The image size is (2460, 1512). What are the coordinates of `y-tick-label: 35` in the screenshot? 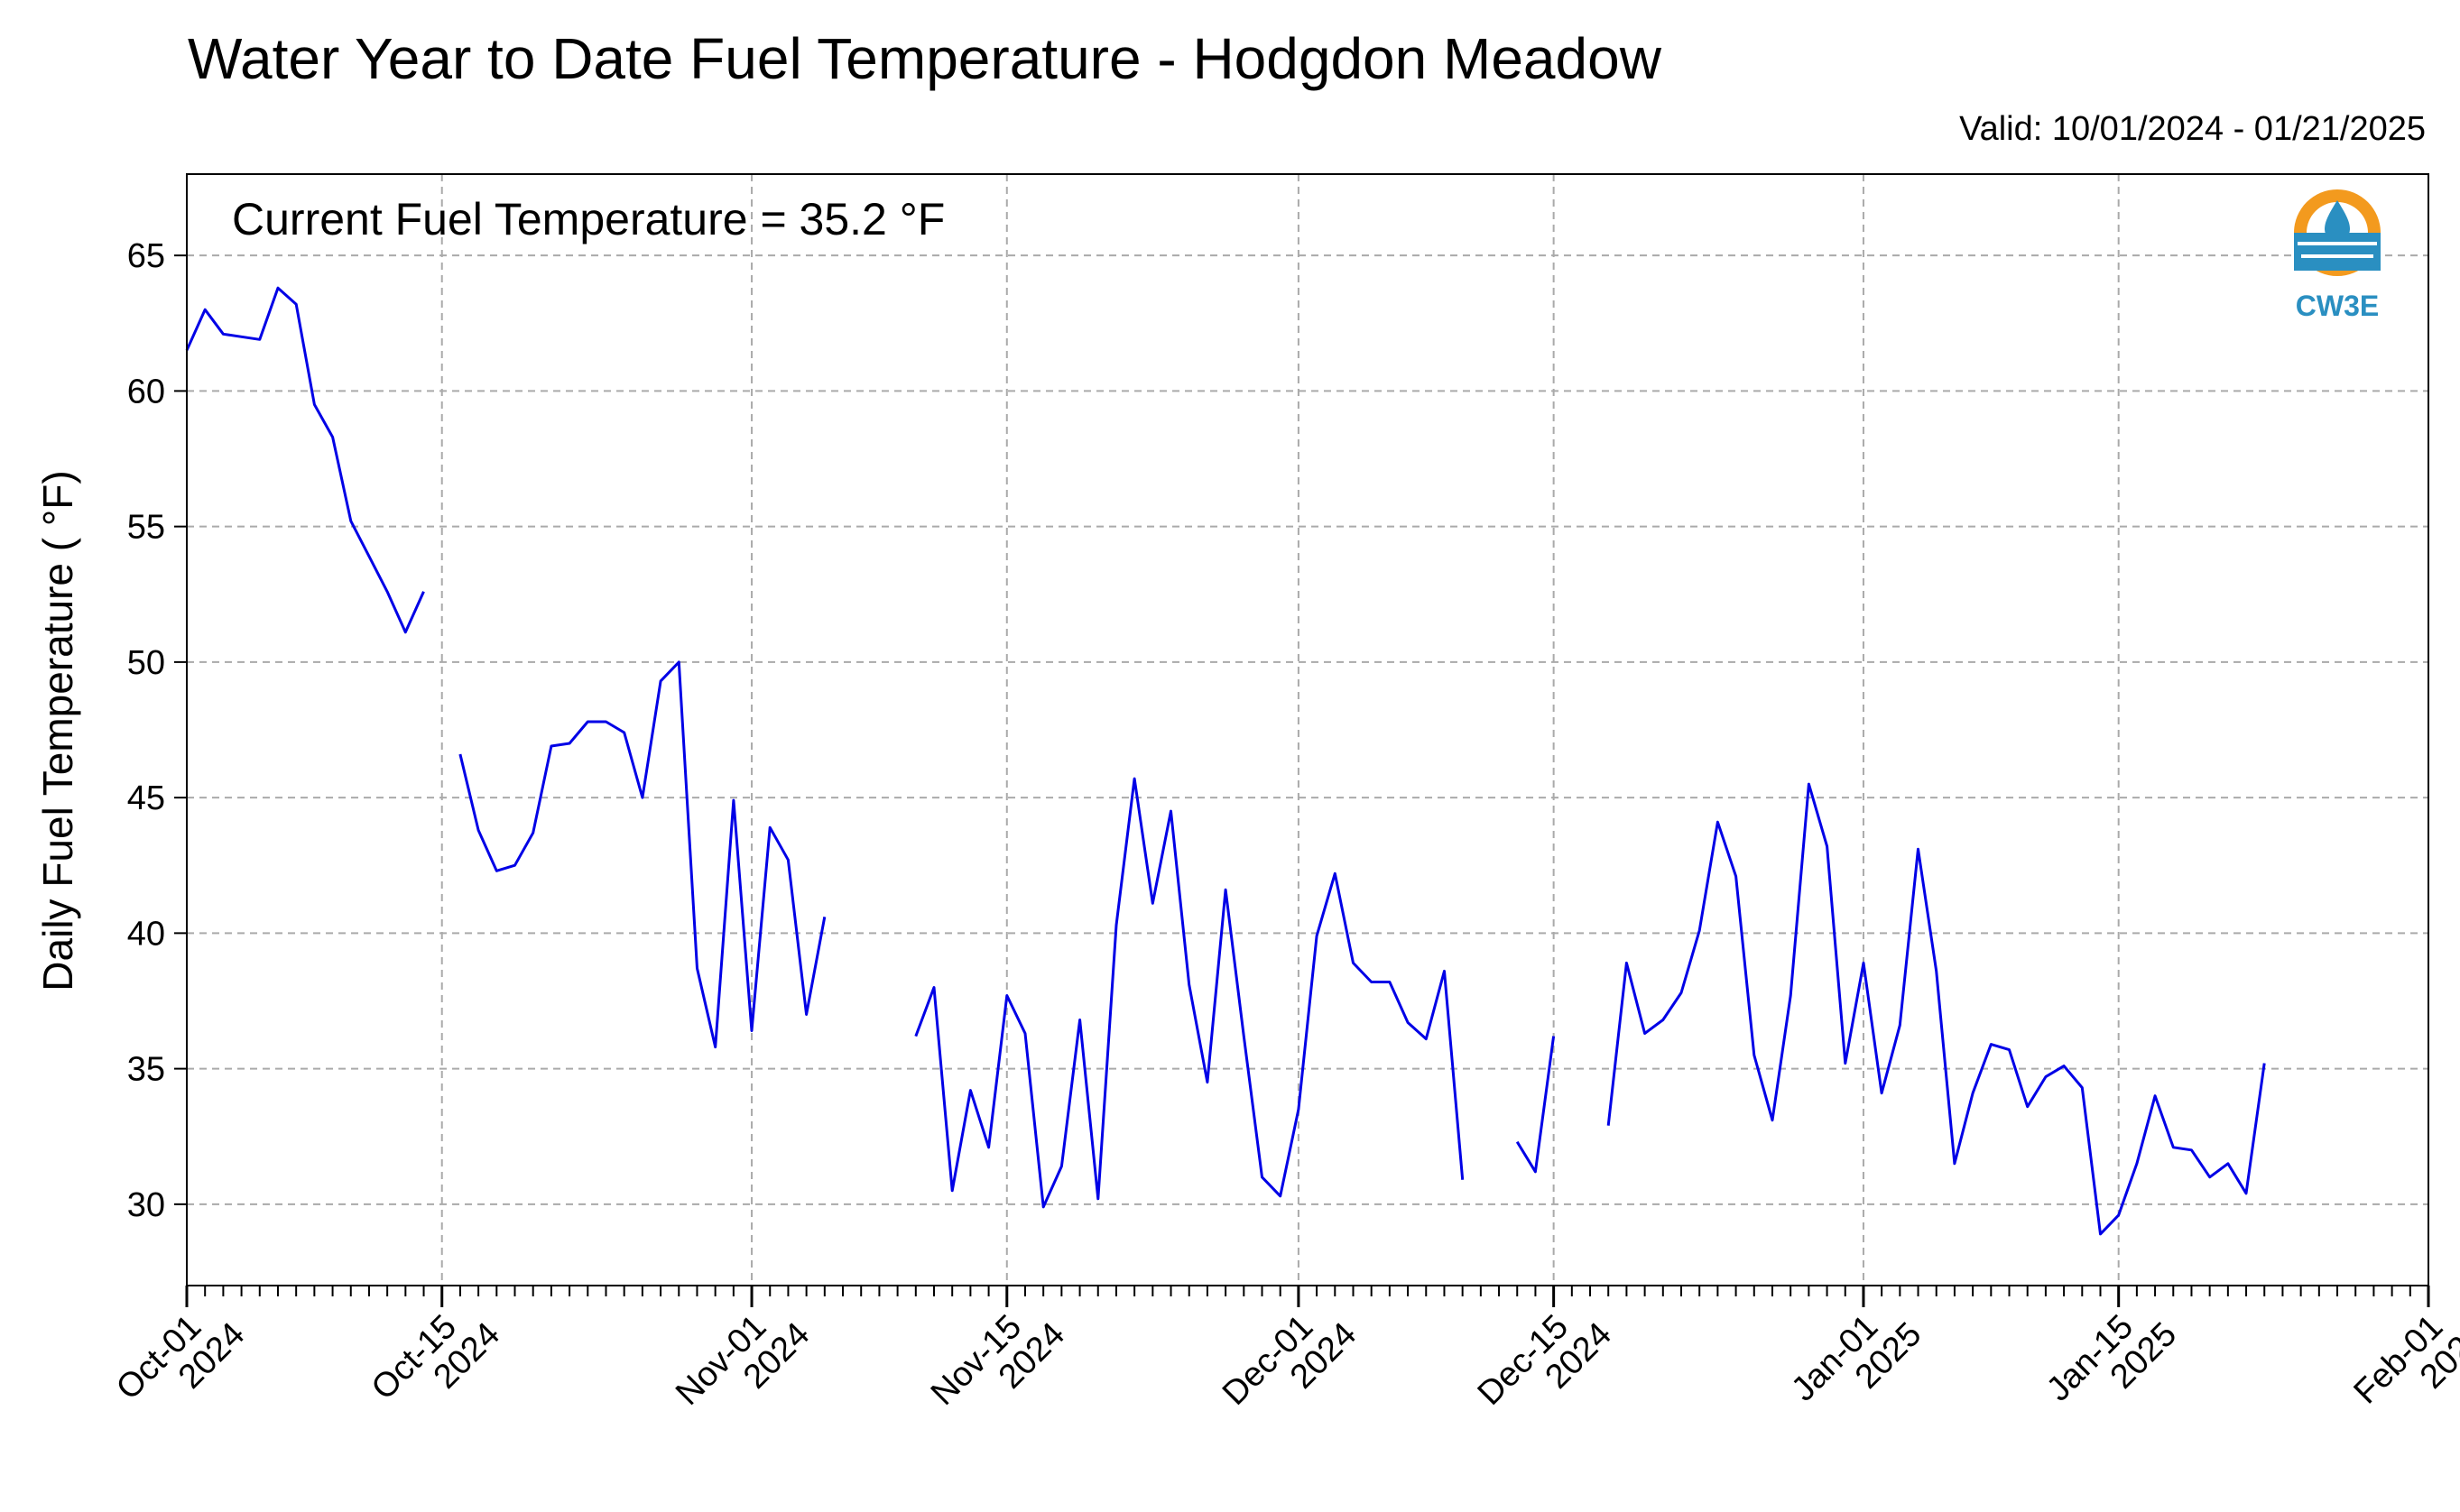 It's located at (146, 1070).